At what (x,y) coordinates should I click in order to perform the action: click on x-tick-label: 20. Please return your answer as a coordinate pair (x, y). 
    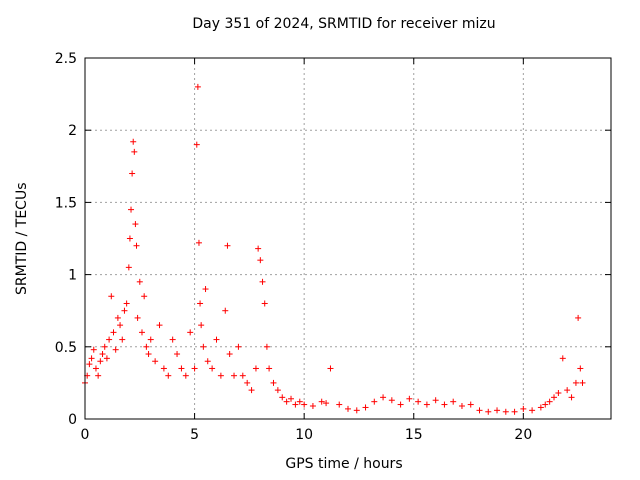
    Looking at the image, I should click on (523, 435).